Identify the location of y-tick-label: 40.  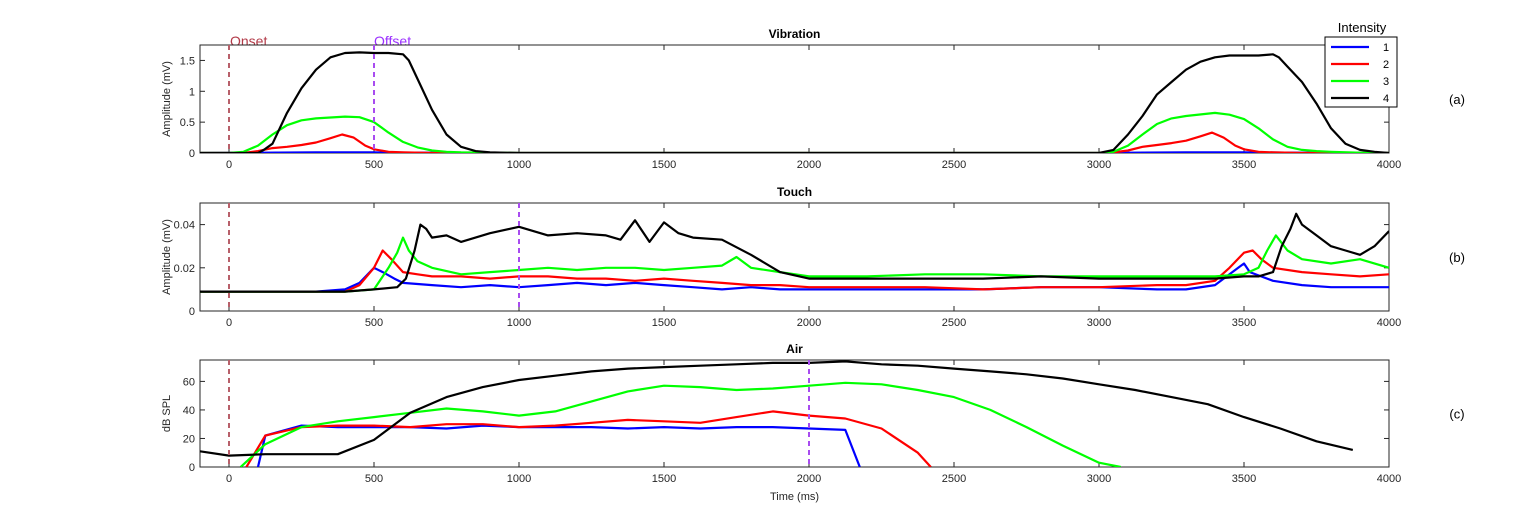
(189, 411).